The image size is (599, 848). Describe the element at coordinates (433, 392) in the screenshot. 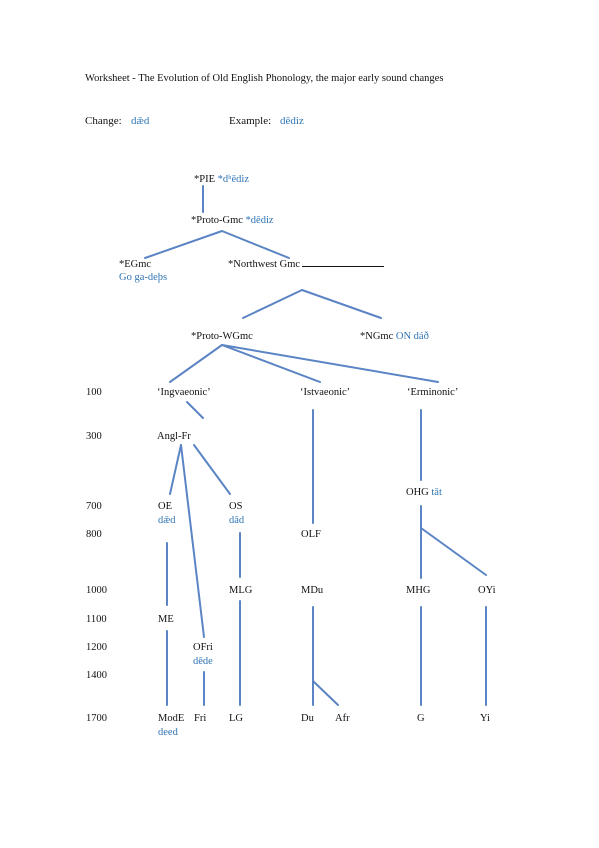

I see `node-erminonic: ‘Erminonic’` at that location.